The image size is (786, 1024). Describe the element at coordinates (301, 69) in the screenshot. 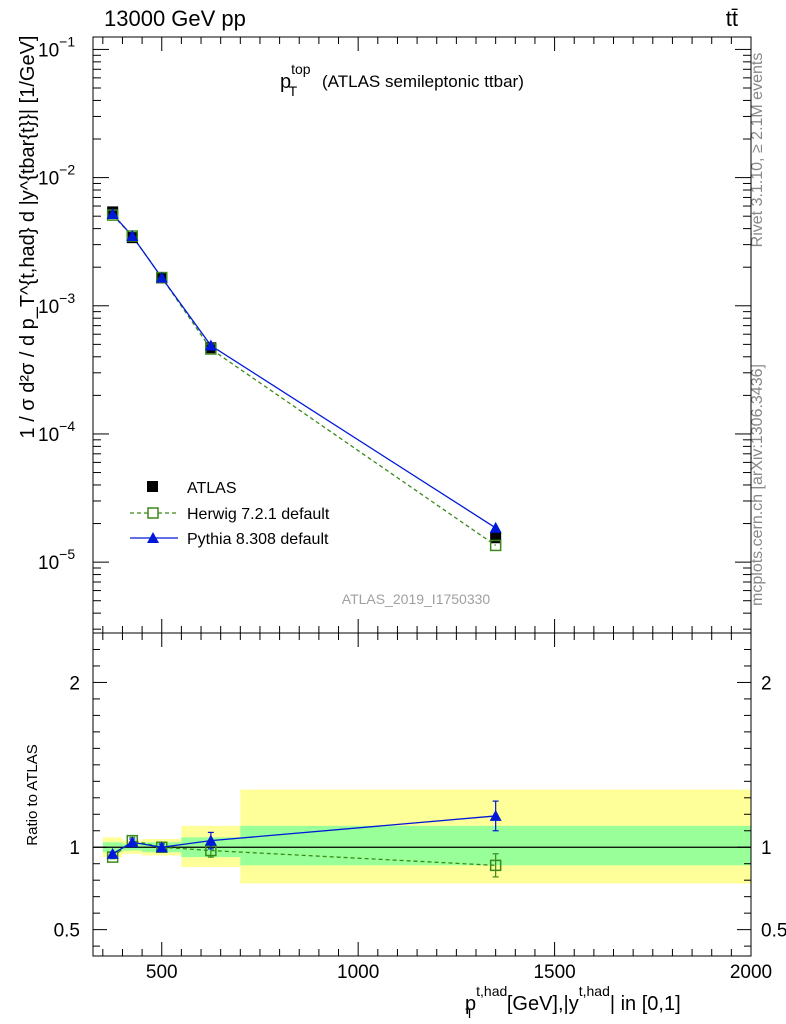

I see `plot-title-sup: top` at that location.